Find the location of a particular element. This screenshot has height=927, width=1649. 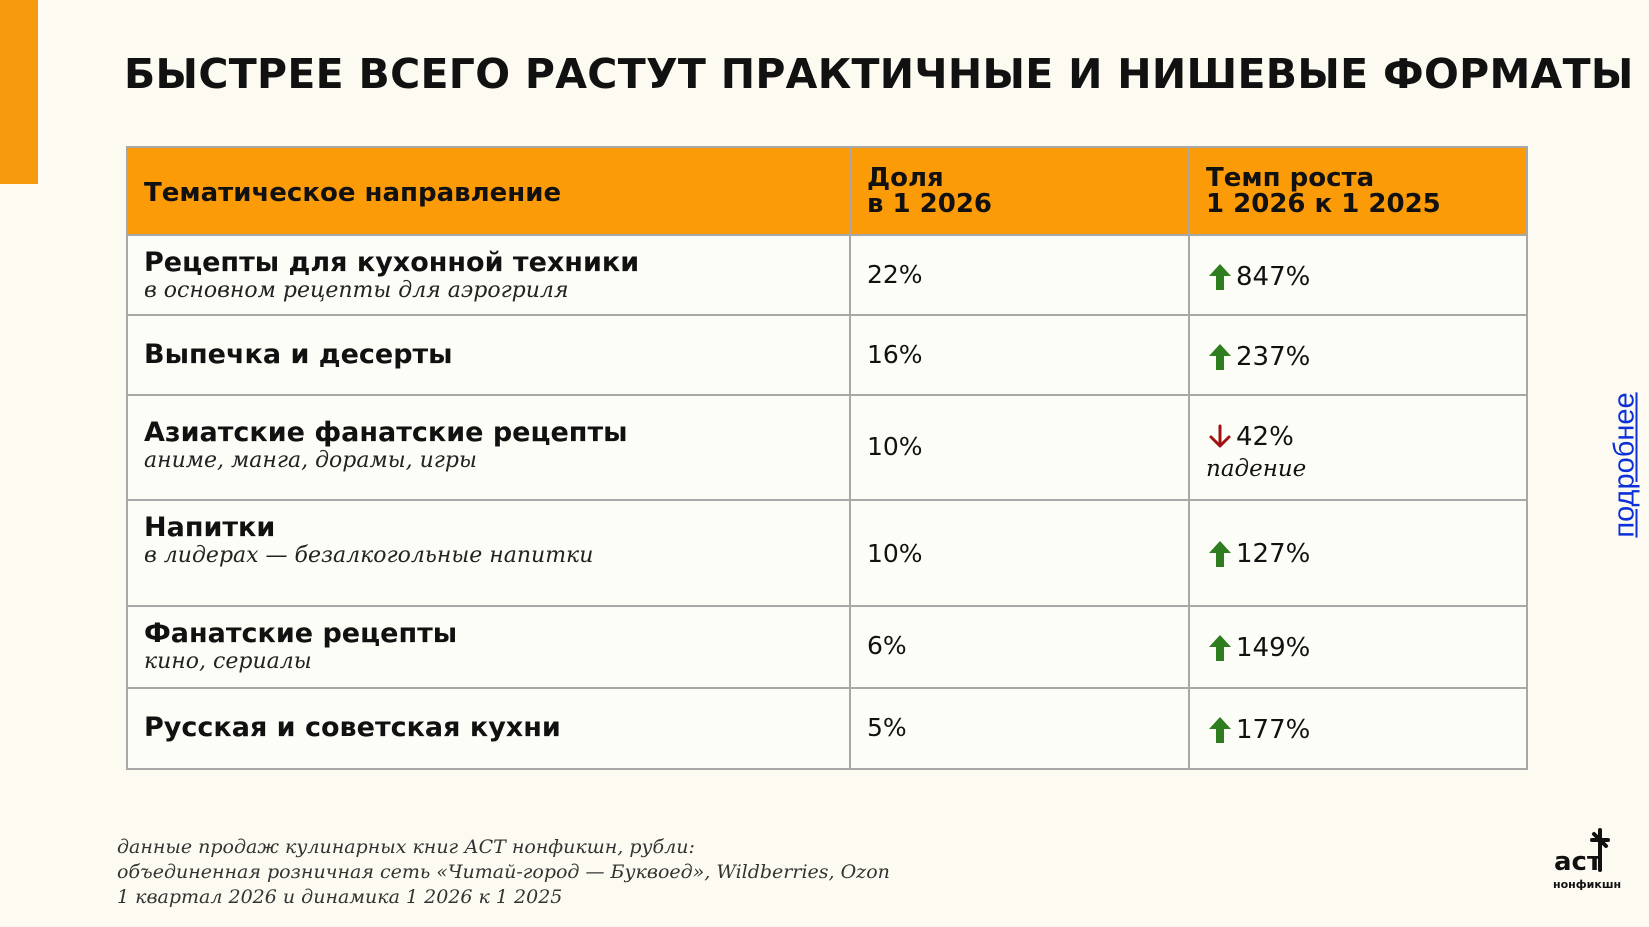

header-category: Тематическое направление is located at coordinates (488, 191).